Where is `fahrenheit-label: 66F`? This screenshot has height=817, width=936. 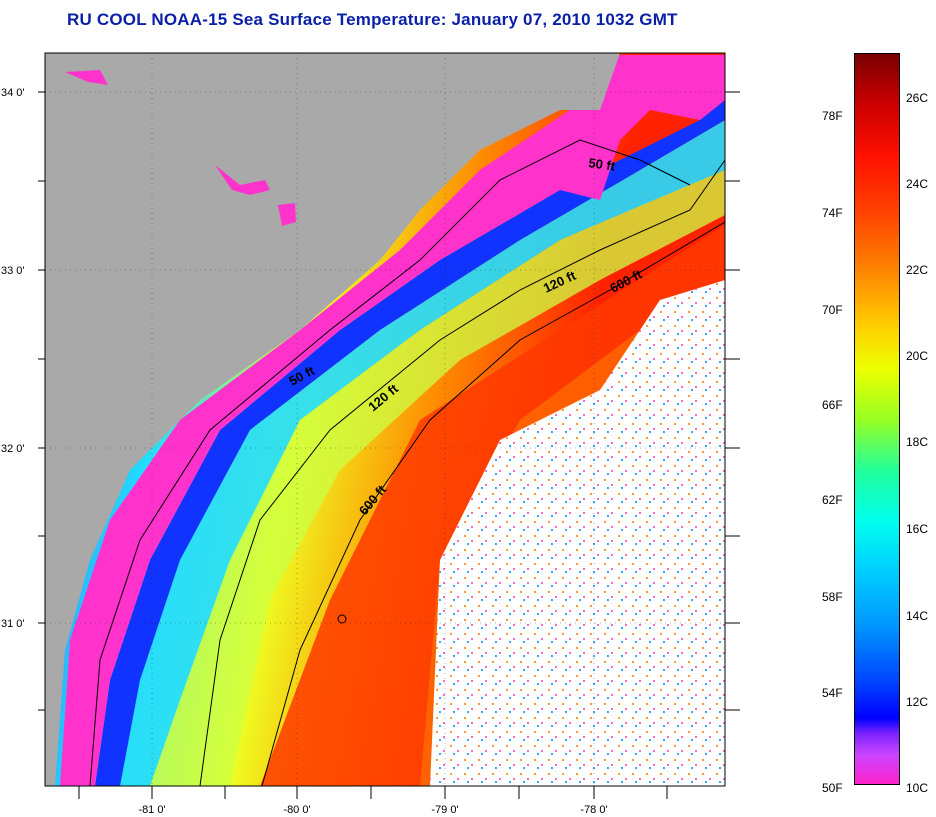 fahrenheit-label: 66F is located at coordinates (832, 405).